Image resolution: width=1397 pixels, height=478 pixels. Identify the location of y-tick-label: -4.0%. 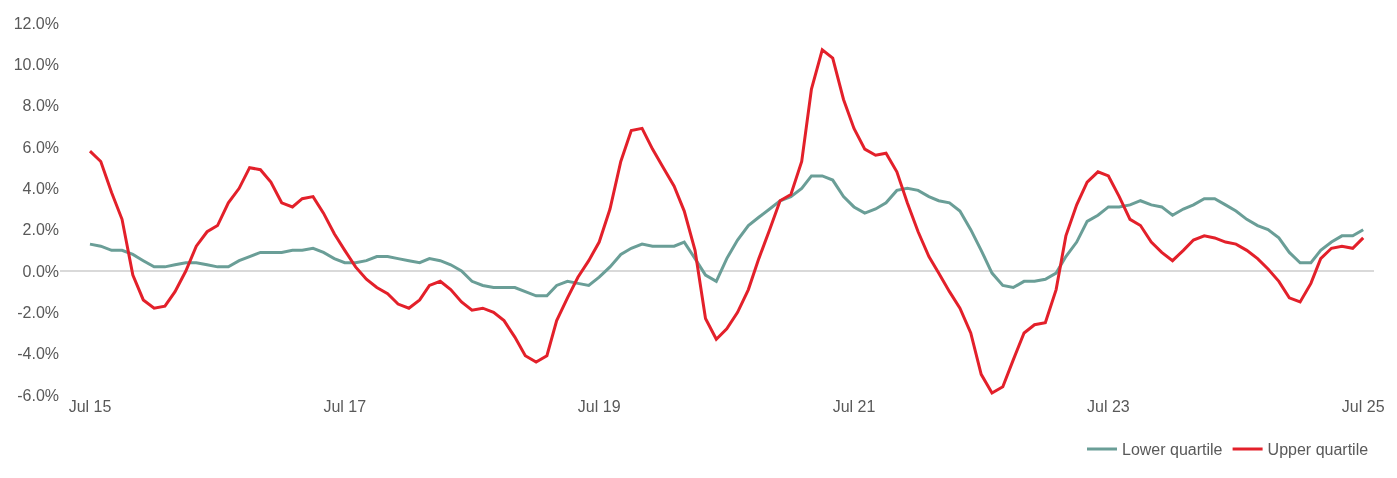
(38, 354).